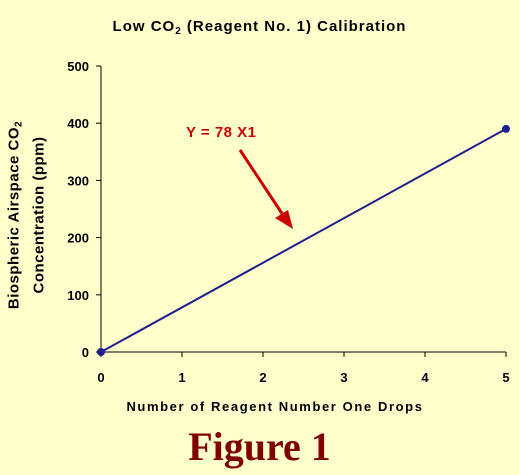 The width and height of the screenshot is (519, 475). Describe the element at coordinates (259, 27) in the screenshot. I see `chart-title: Low CO2 (Reagent No. 1) Calibration` at that location.